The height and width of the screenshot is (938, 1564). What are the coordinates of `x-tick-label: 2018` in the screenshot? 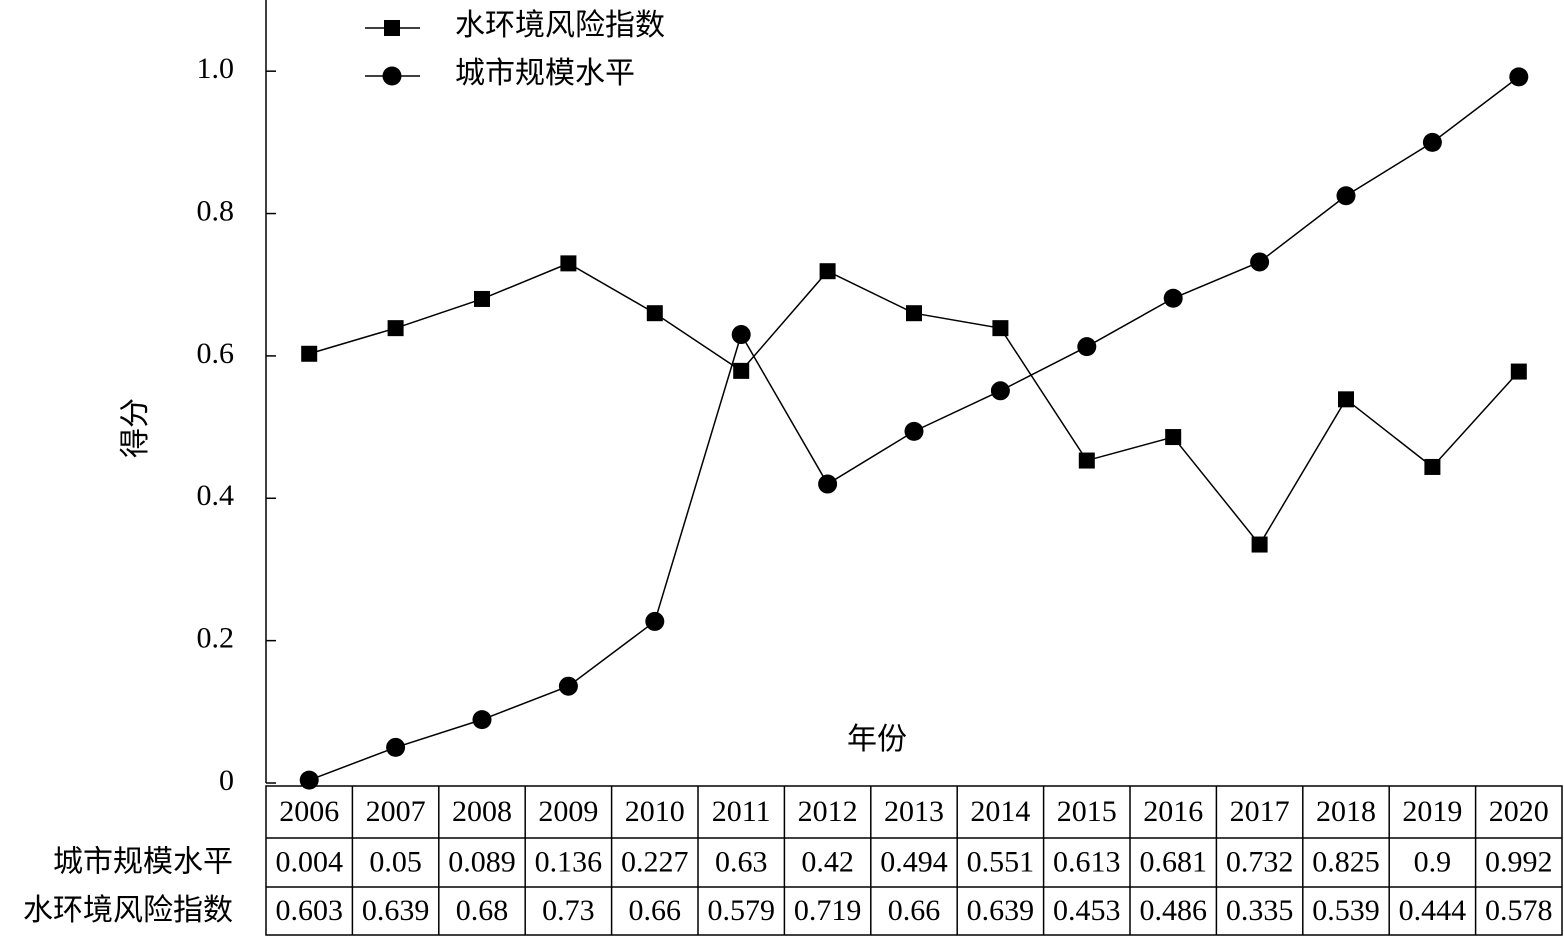 It's located at (1346, 811).